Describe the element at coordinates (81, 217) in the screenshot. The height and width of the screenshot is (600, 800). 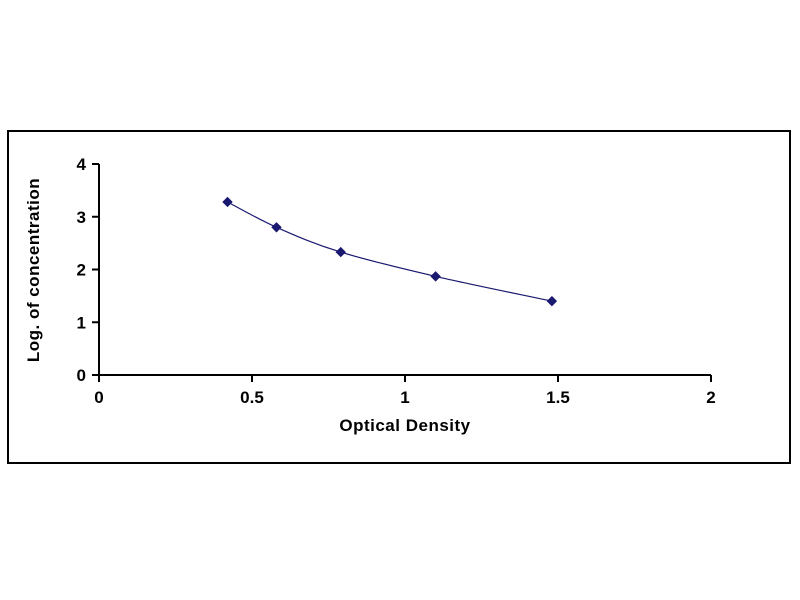
I see `y-tick-label: 3` at that location.